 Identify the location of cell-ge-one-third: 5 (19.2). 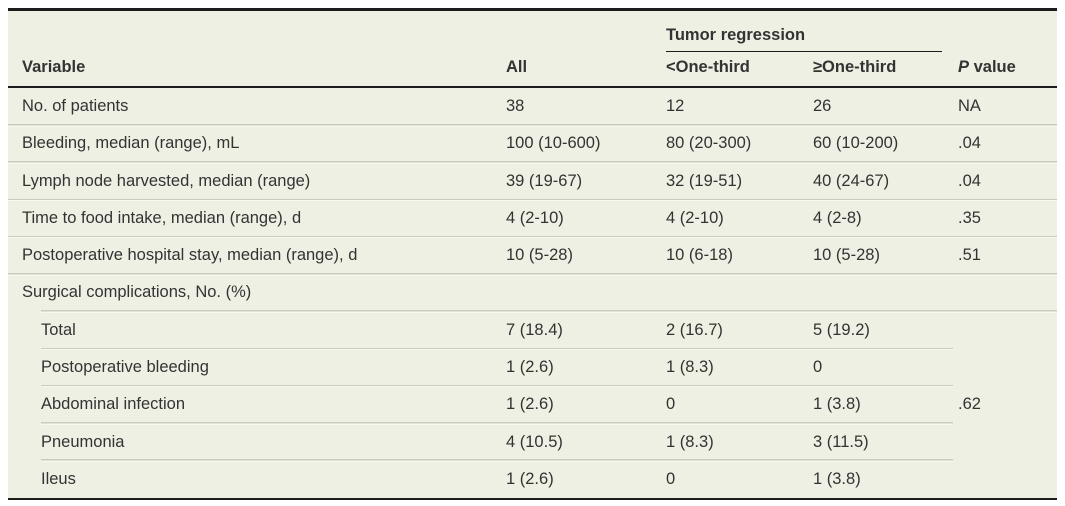
(841, 329).